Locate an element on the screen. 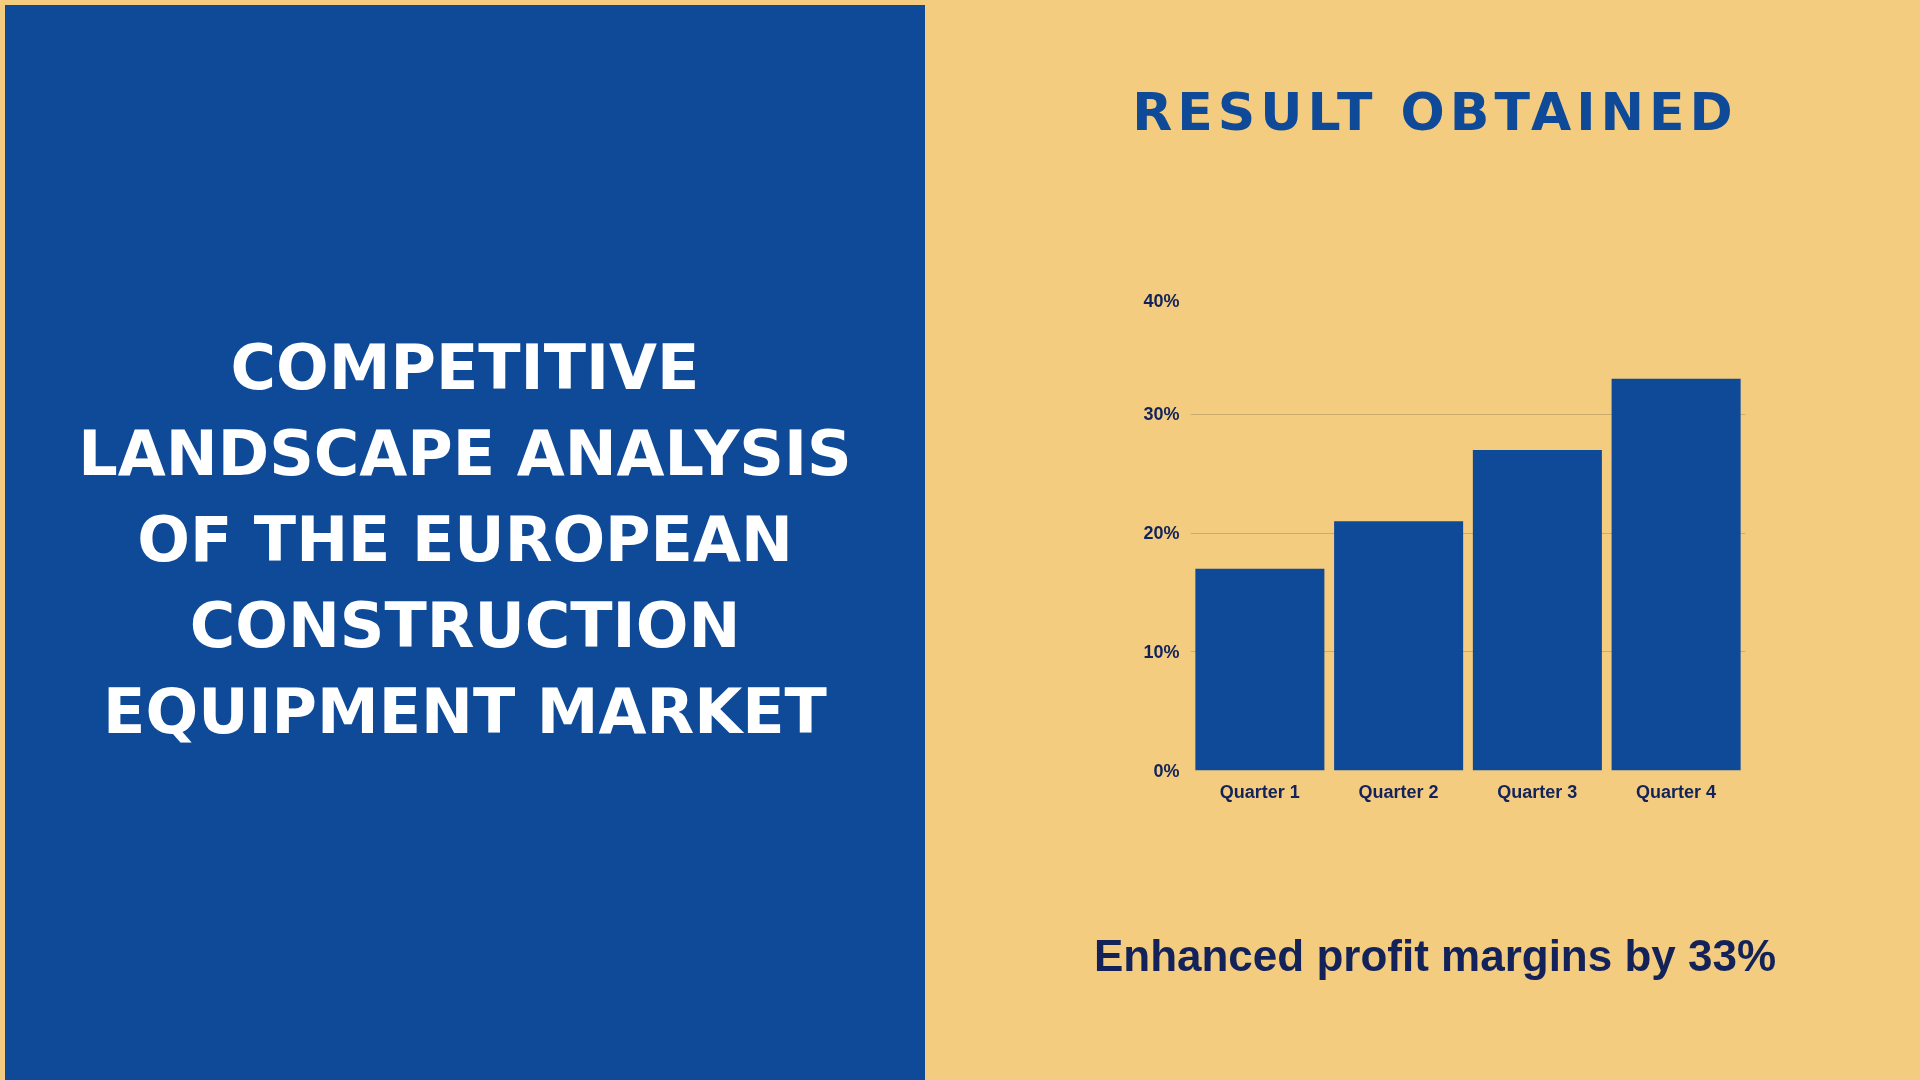  text: Enhanced profit margins by 33% is located at coordinates (1435, 956).